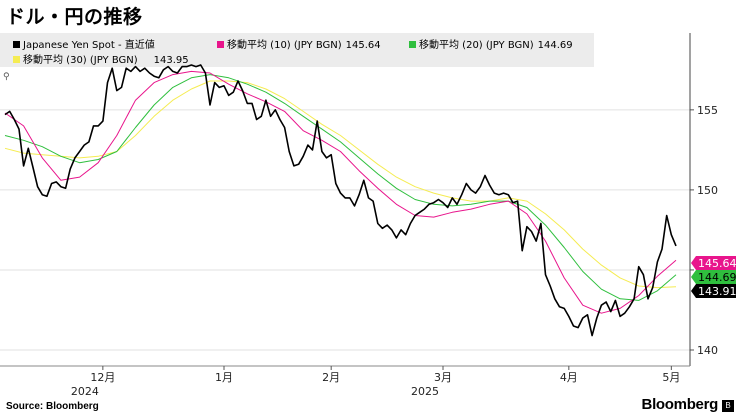 This screenshot has width=740, height=416. Describe the element at coordinates (89, 45) in the screenshot. I see `legend-label-spot: Japanese Yen Spot - 直近値` at that location.